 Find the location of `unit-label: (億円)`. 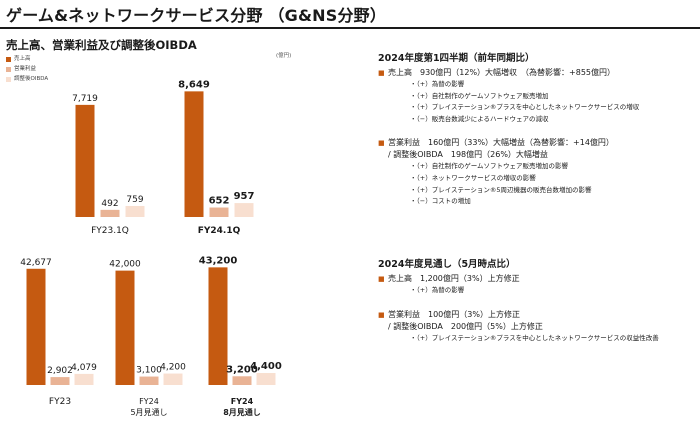

unit-label: (億円) is located at coordinates (284, 56).